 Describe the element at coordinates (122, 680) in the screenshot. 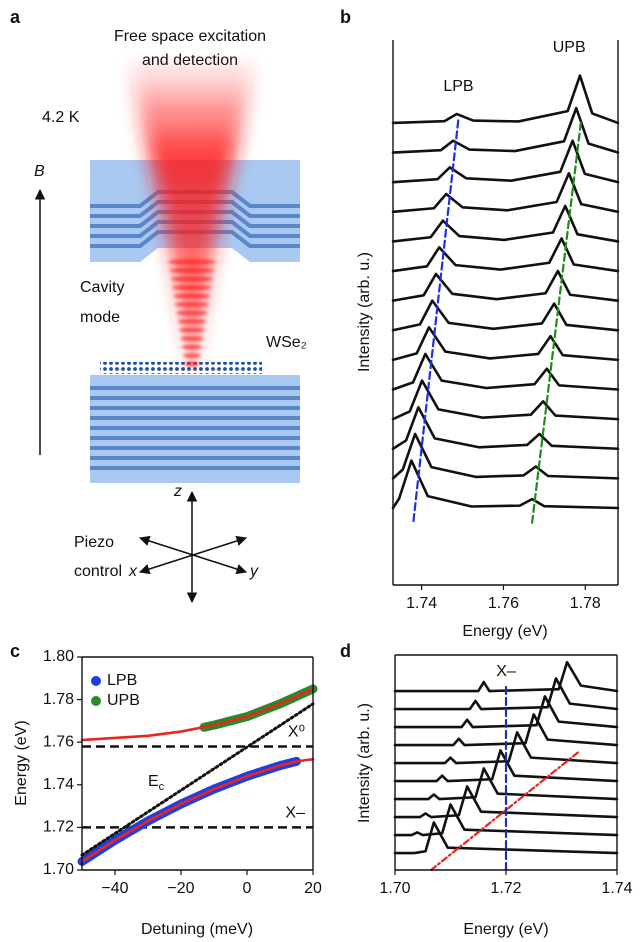

I see `legend-label: LPB` at that location.